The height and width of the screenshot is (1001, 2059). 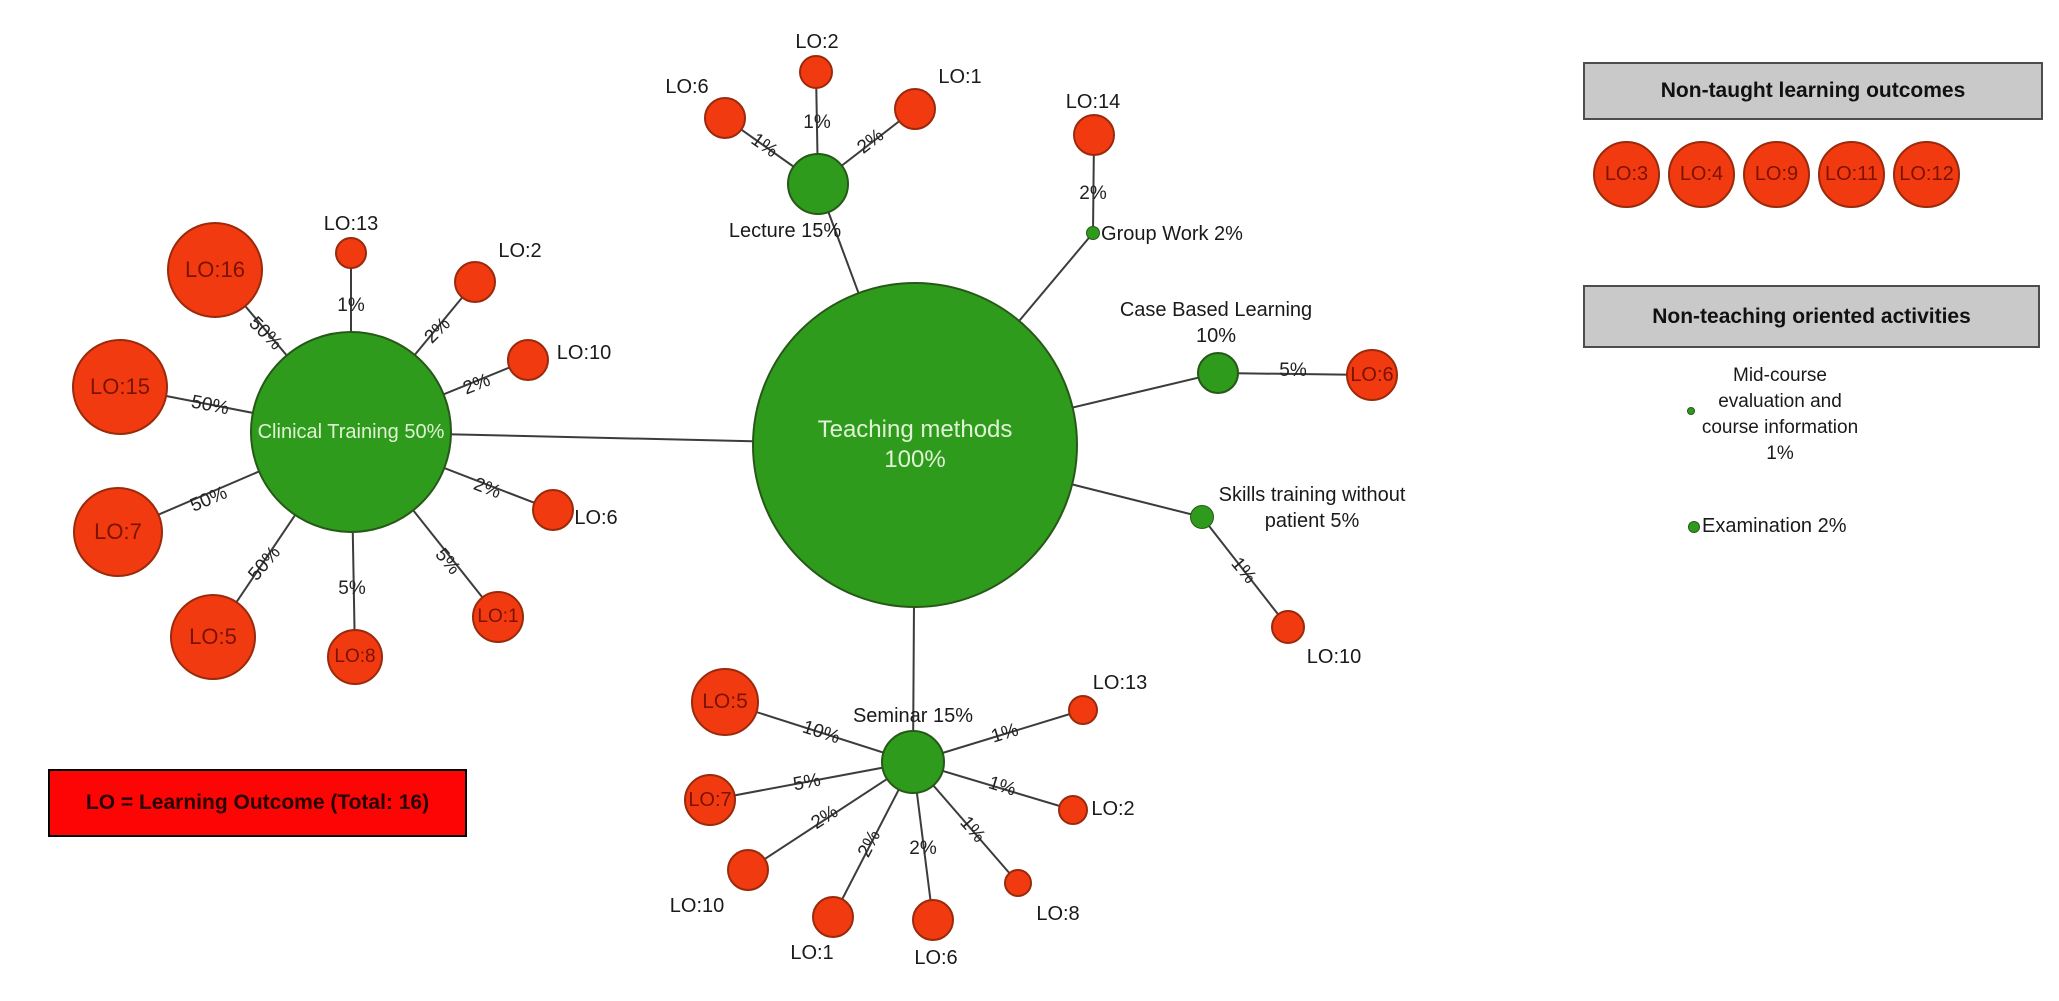 What do you see at coordinates (936, 958) in the screenshot?
I see `node-label-lo6s: LO:6` at bounding box center [936, 958].